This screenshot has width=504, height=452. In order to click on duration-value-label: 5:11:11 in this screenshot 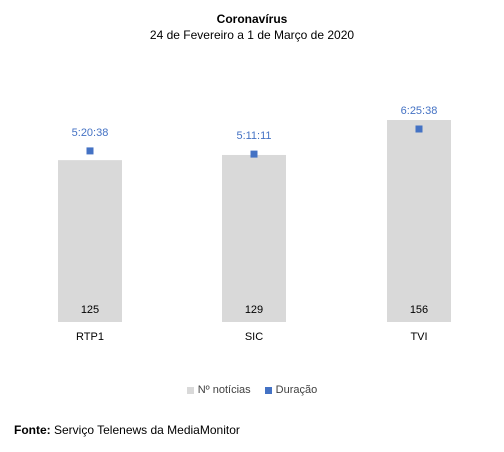, I will do `click(253, 136)`.